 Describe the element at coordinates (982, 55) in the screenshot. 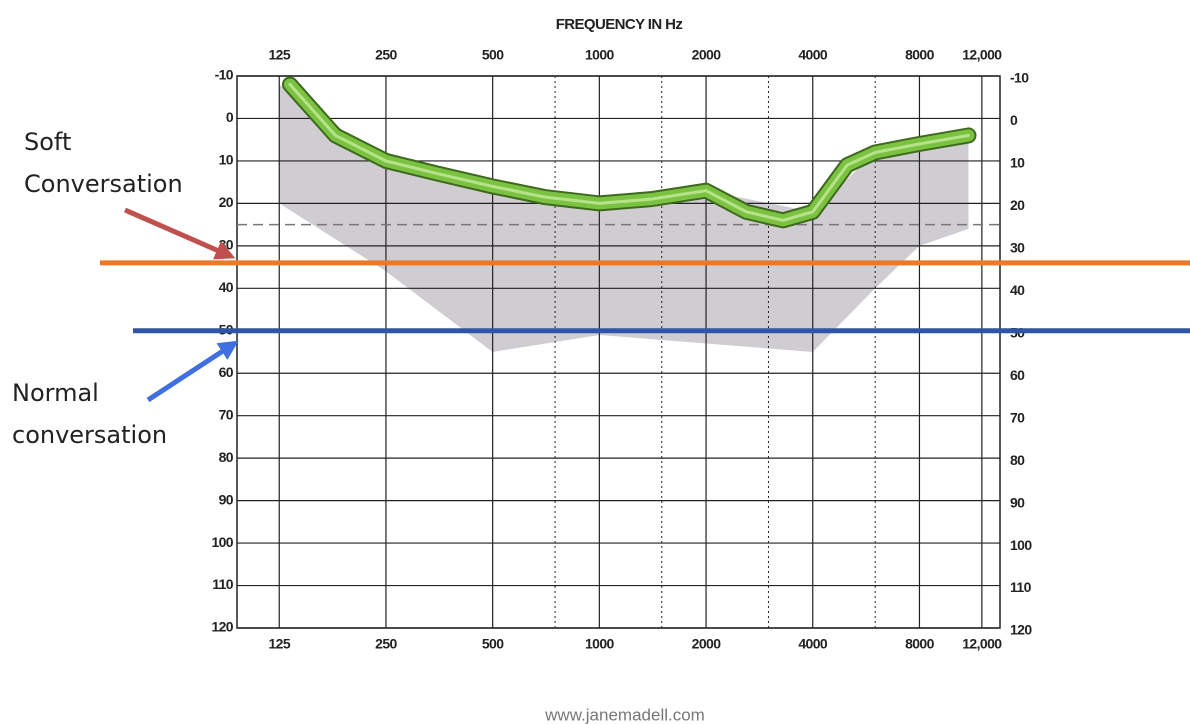

I see `x-tick-label: 12,000` at that location.